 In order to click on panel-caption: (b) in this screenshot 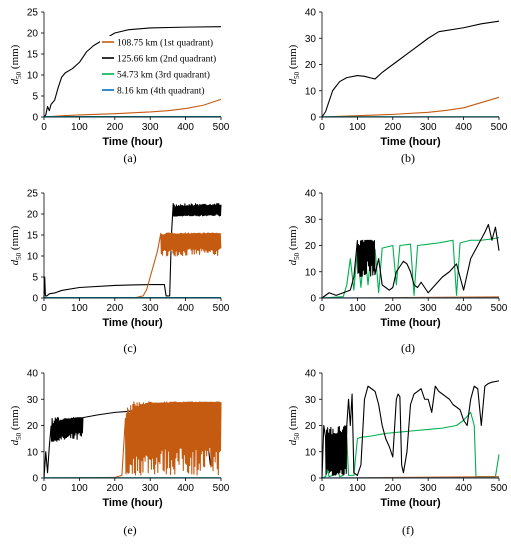, I will do `click(408, 158)`.